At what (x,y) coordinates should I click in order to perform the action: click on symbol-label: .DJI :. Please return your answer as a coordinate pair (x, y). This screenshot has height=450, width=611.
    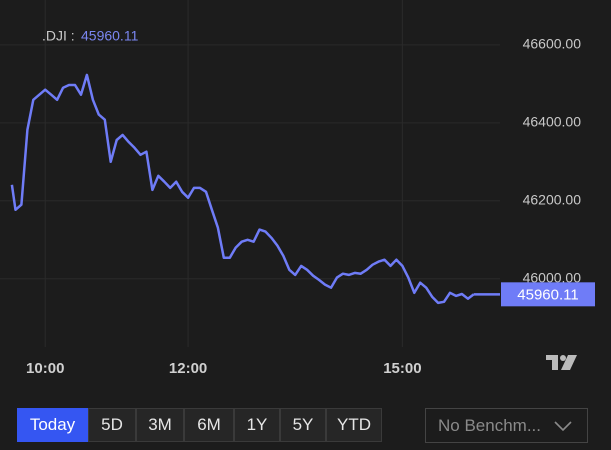
    Looking at the image, I should click on (58, 36).